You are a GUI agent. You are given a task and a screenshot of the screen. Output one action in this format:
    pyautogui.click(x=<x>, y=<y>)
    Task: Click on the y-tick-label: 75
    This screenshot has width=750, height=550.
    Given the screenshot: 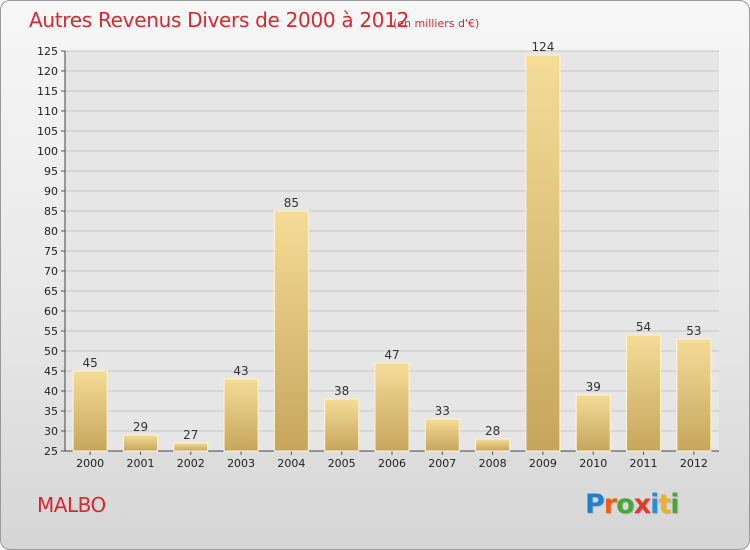 What is the action you would take?
    pyautogui.click(x=51, y=251)
    